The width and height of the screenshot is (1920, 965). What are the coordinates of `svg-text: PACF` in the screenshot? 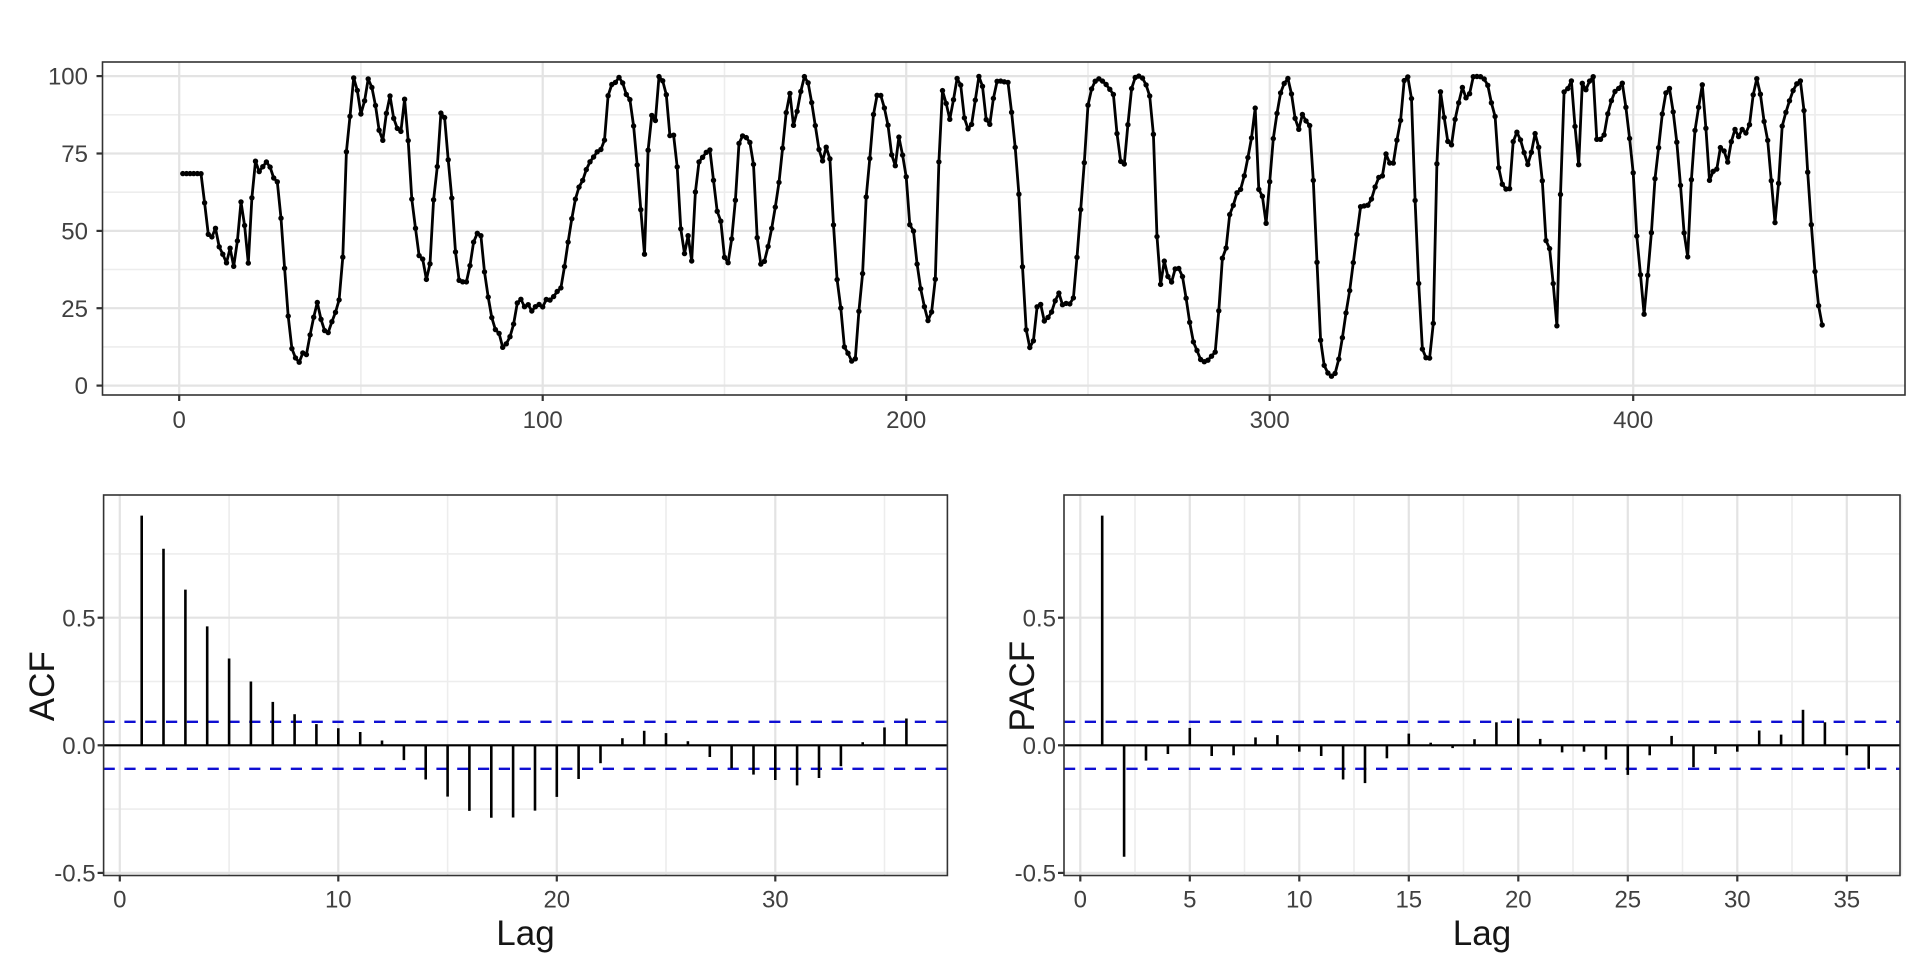 It's located at (1022, 686).